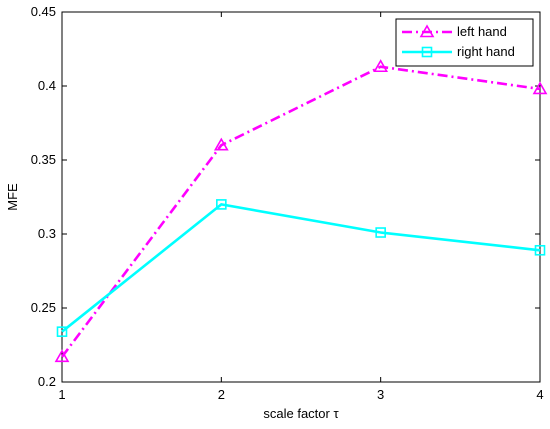 The height and width of the screenshot is (429, 550). I want to click on x-tick-label: 2, so click(221, 394).